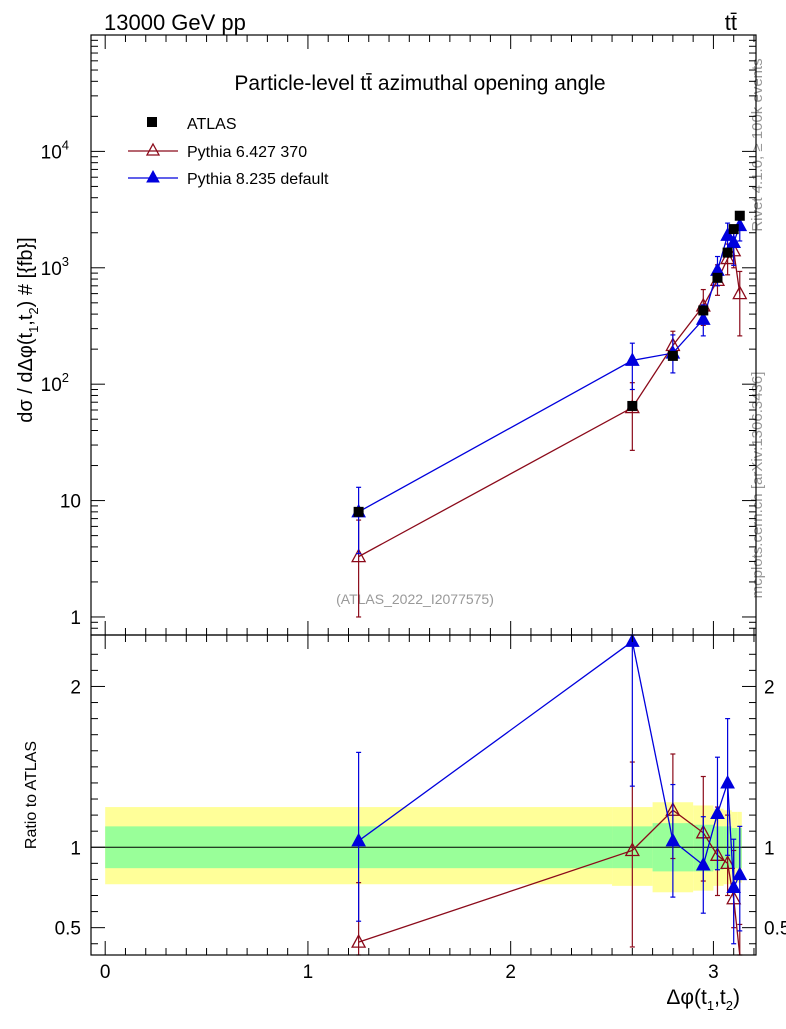 This screenshot has height=1029, width=786. What do you see at coordinates (510, 972) in the screenshot?
I see `x-tick-label: 2` at bounding box center [510, 972].